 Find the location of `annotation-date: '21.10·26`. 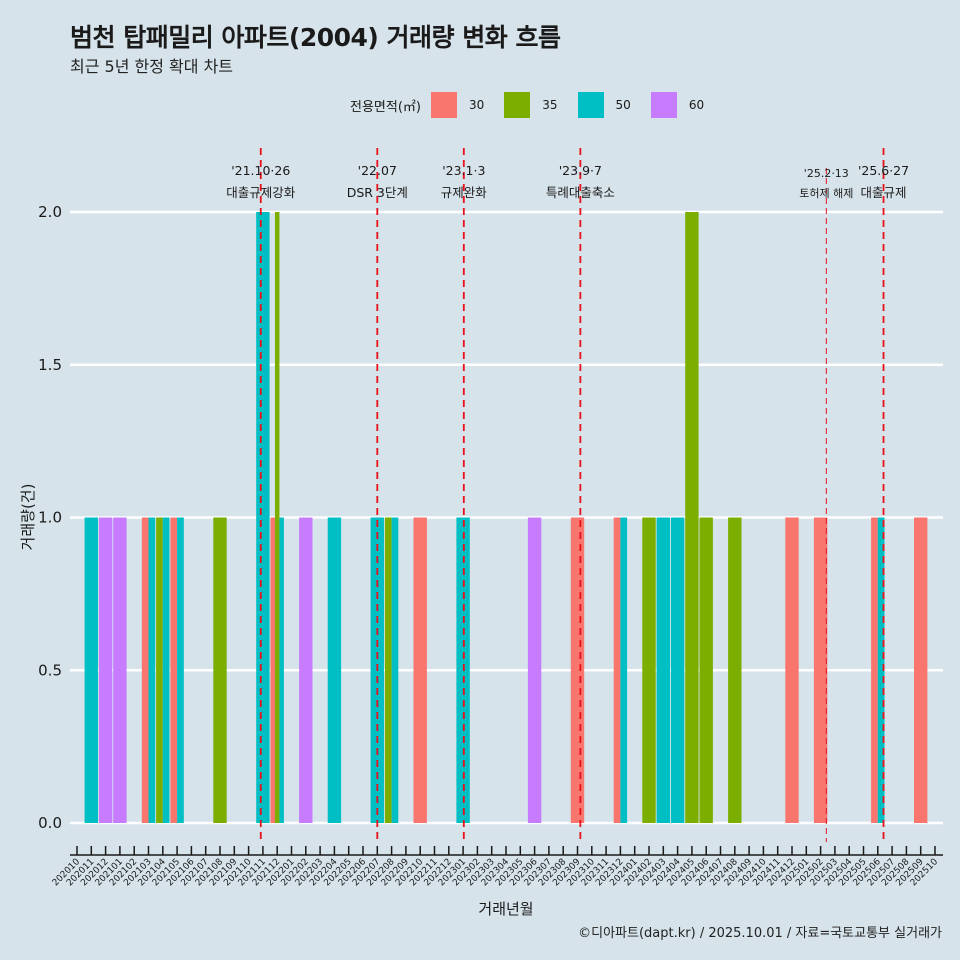

annotation-date: '21.10·26 is located at coordinates (260, 170).